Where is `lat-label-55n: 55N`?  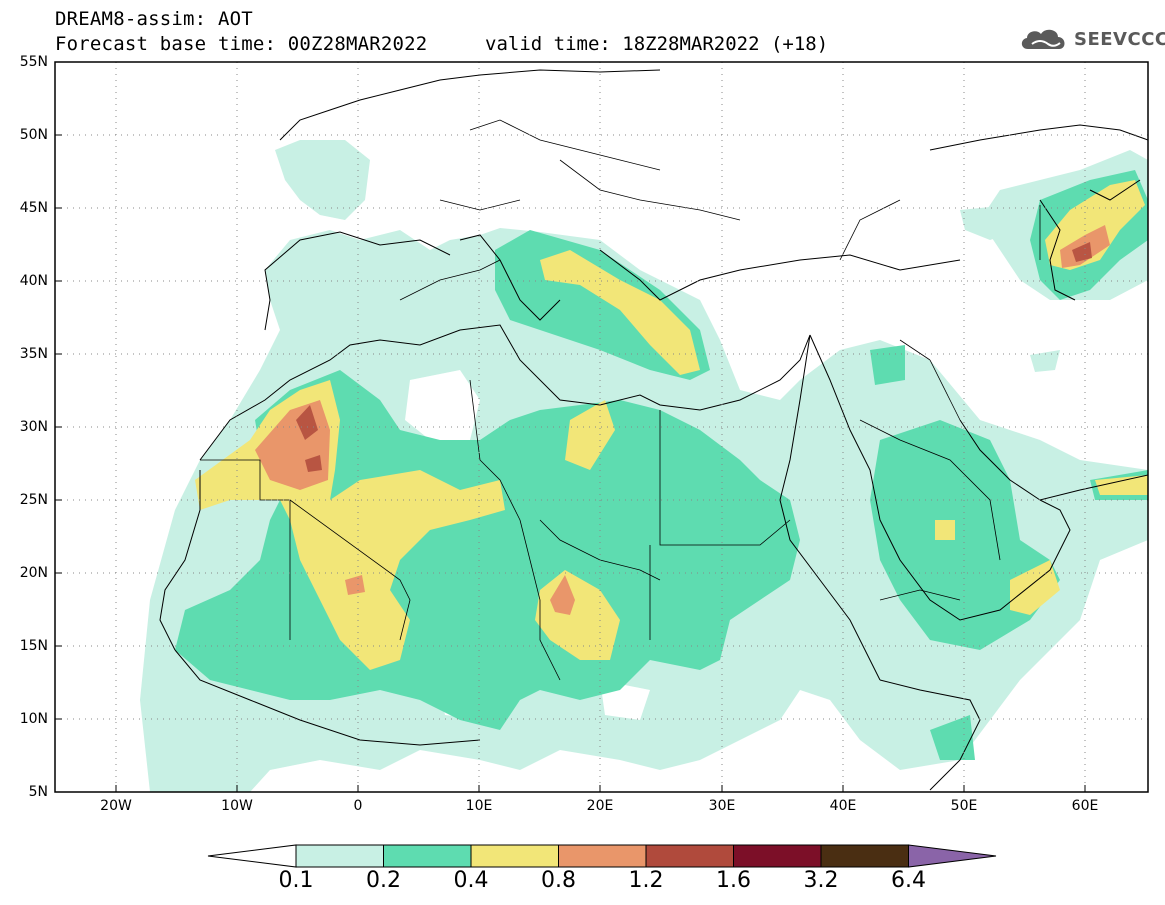
lat-label-55n: 55N is located at coordinates (33, 62).